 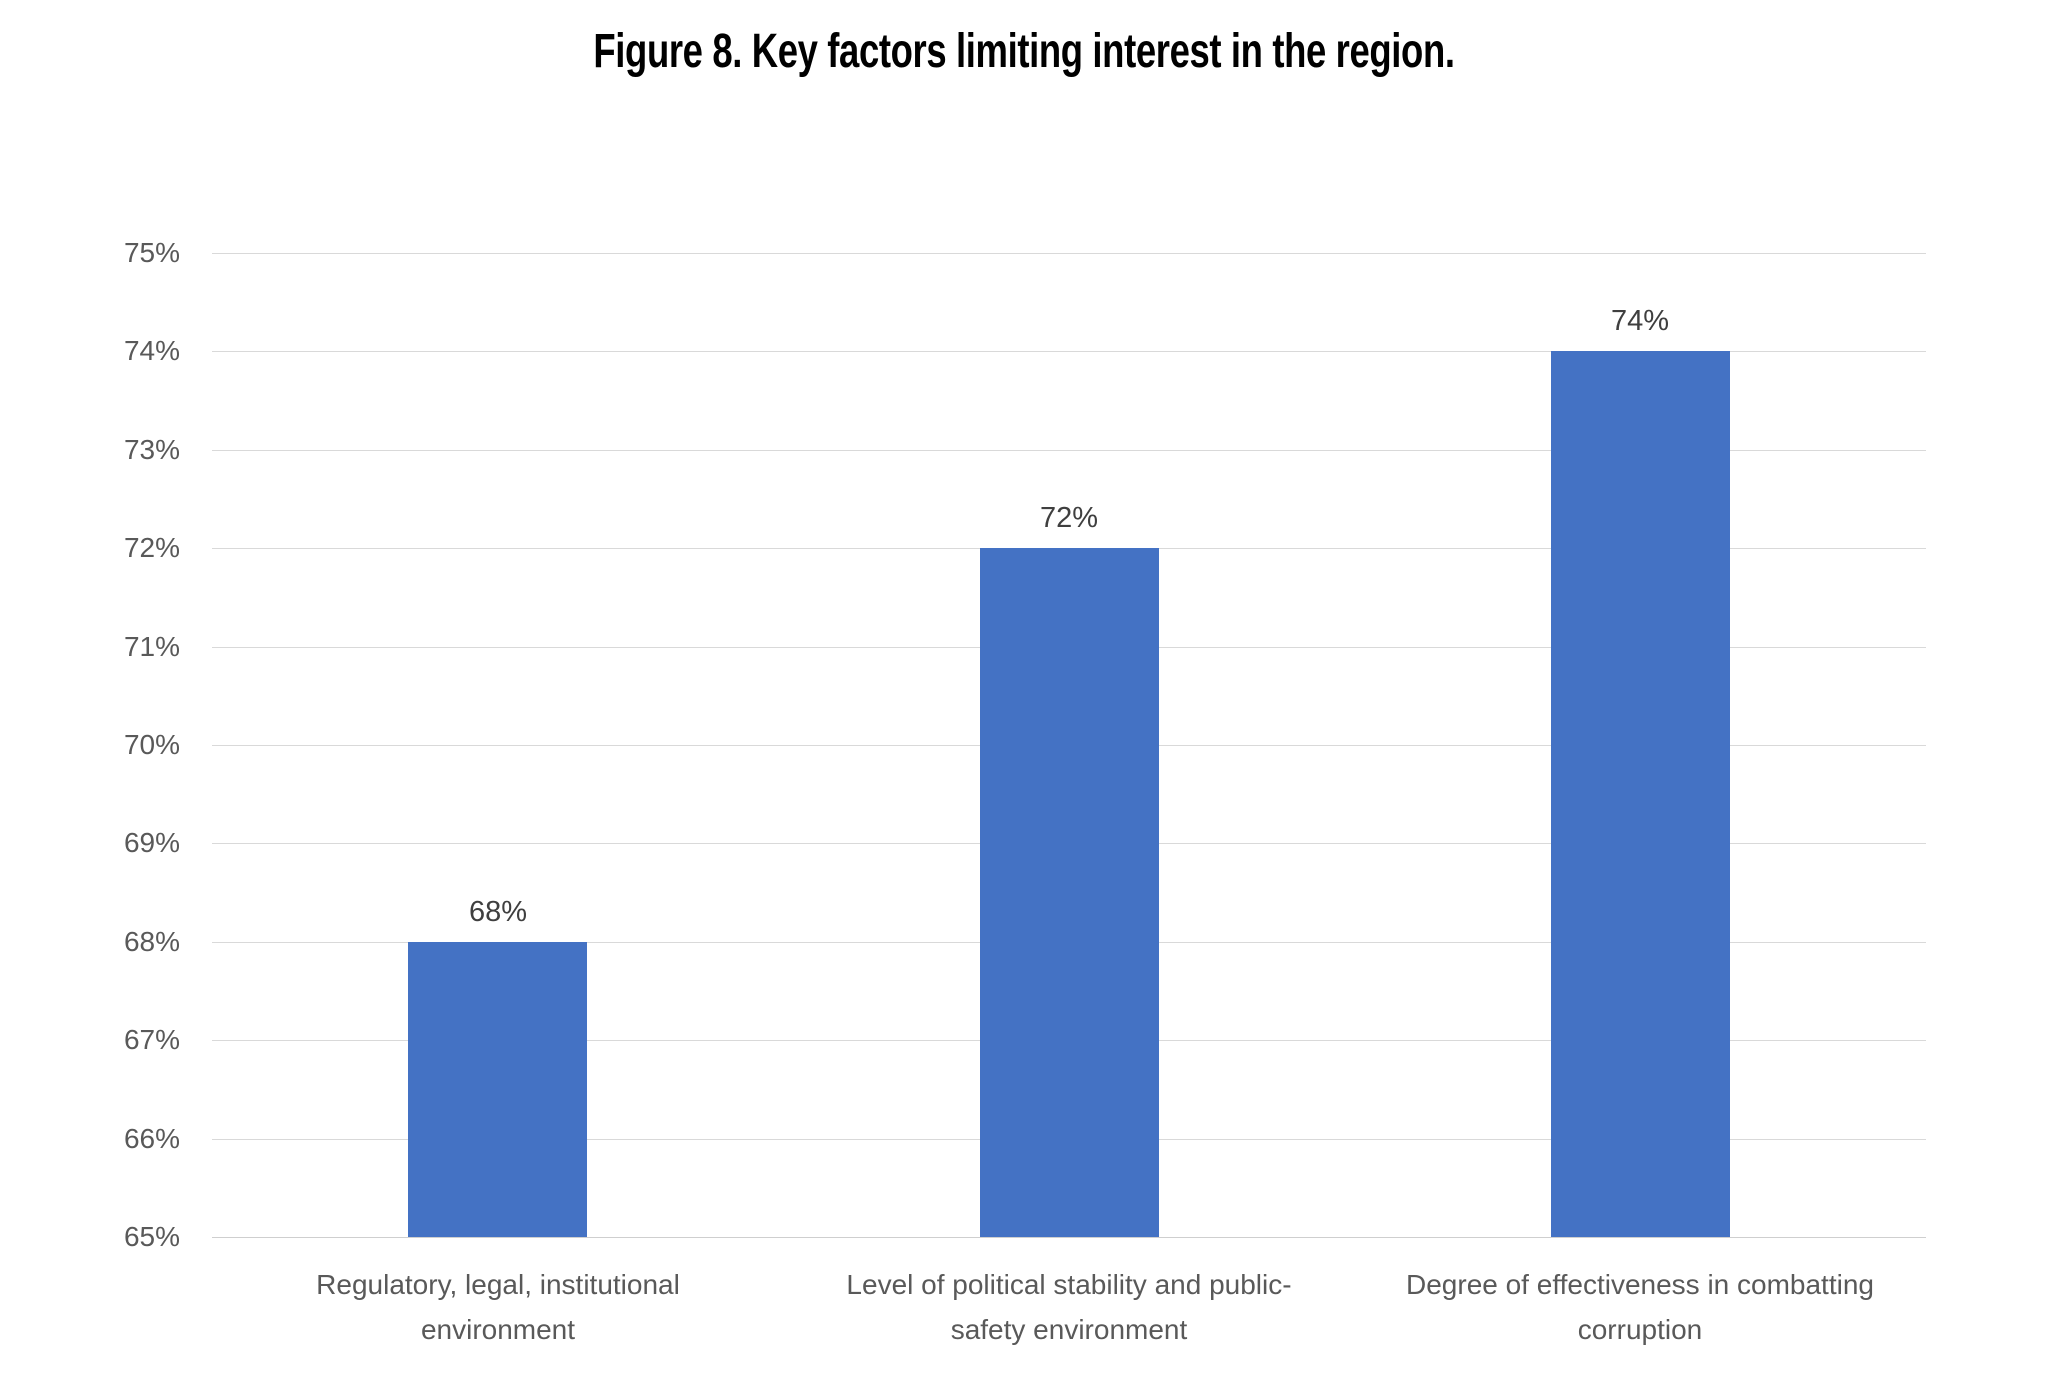 I want to click on category-label-line: Level of political stability and public-, so click(x=1069, y=1284).